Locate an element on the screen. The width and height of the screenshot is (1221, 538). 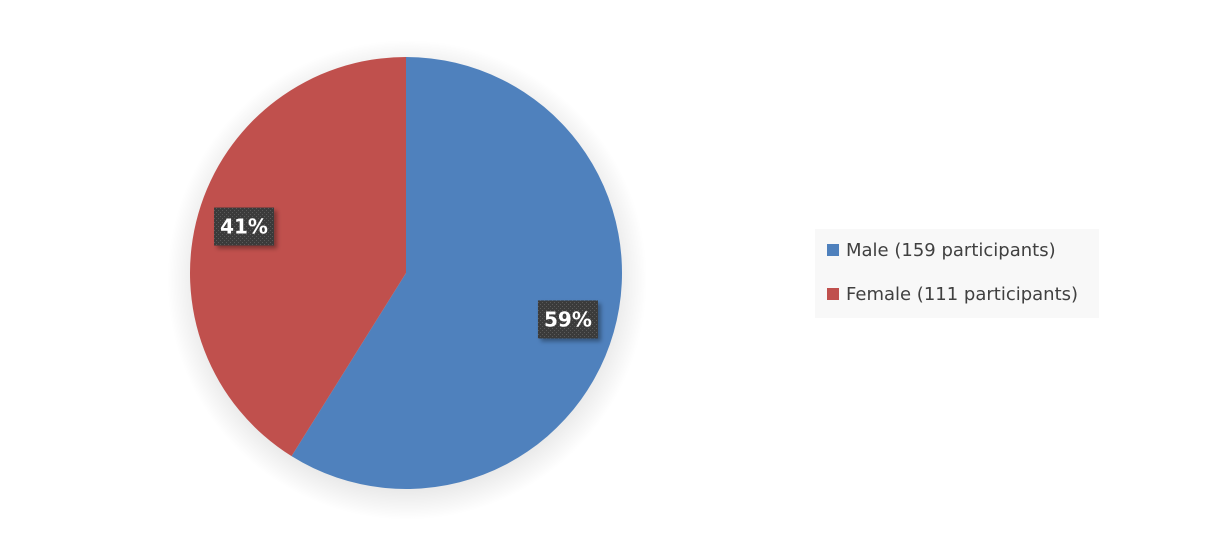
pie-slice-female is located at coordinates (297, 257).